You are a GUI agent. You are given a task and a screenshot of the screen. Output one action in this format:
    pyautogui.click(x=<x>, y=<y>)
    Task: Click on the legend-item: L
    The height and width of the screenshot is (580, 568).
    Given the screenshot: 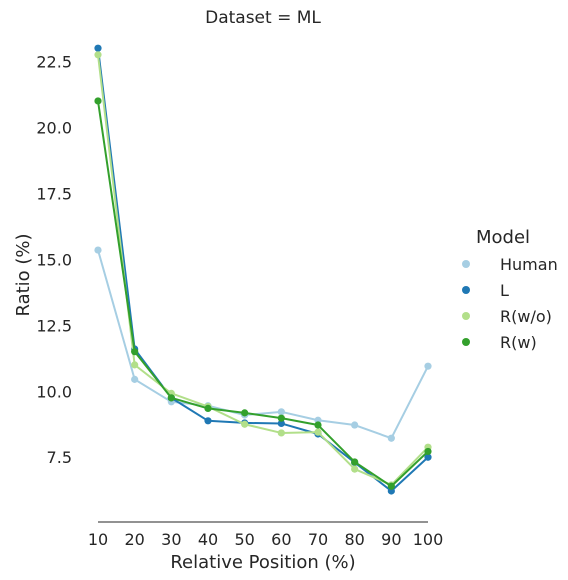 What is the action you would take?
    pyautogui.click(x=485, y=290)
    